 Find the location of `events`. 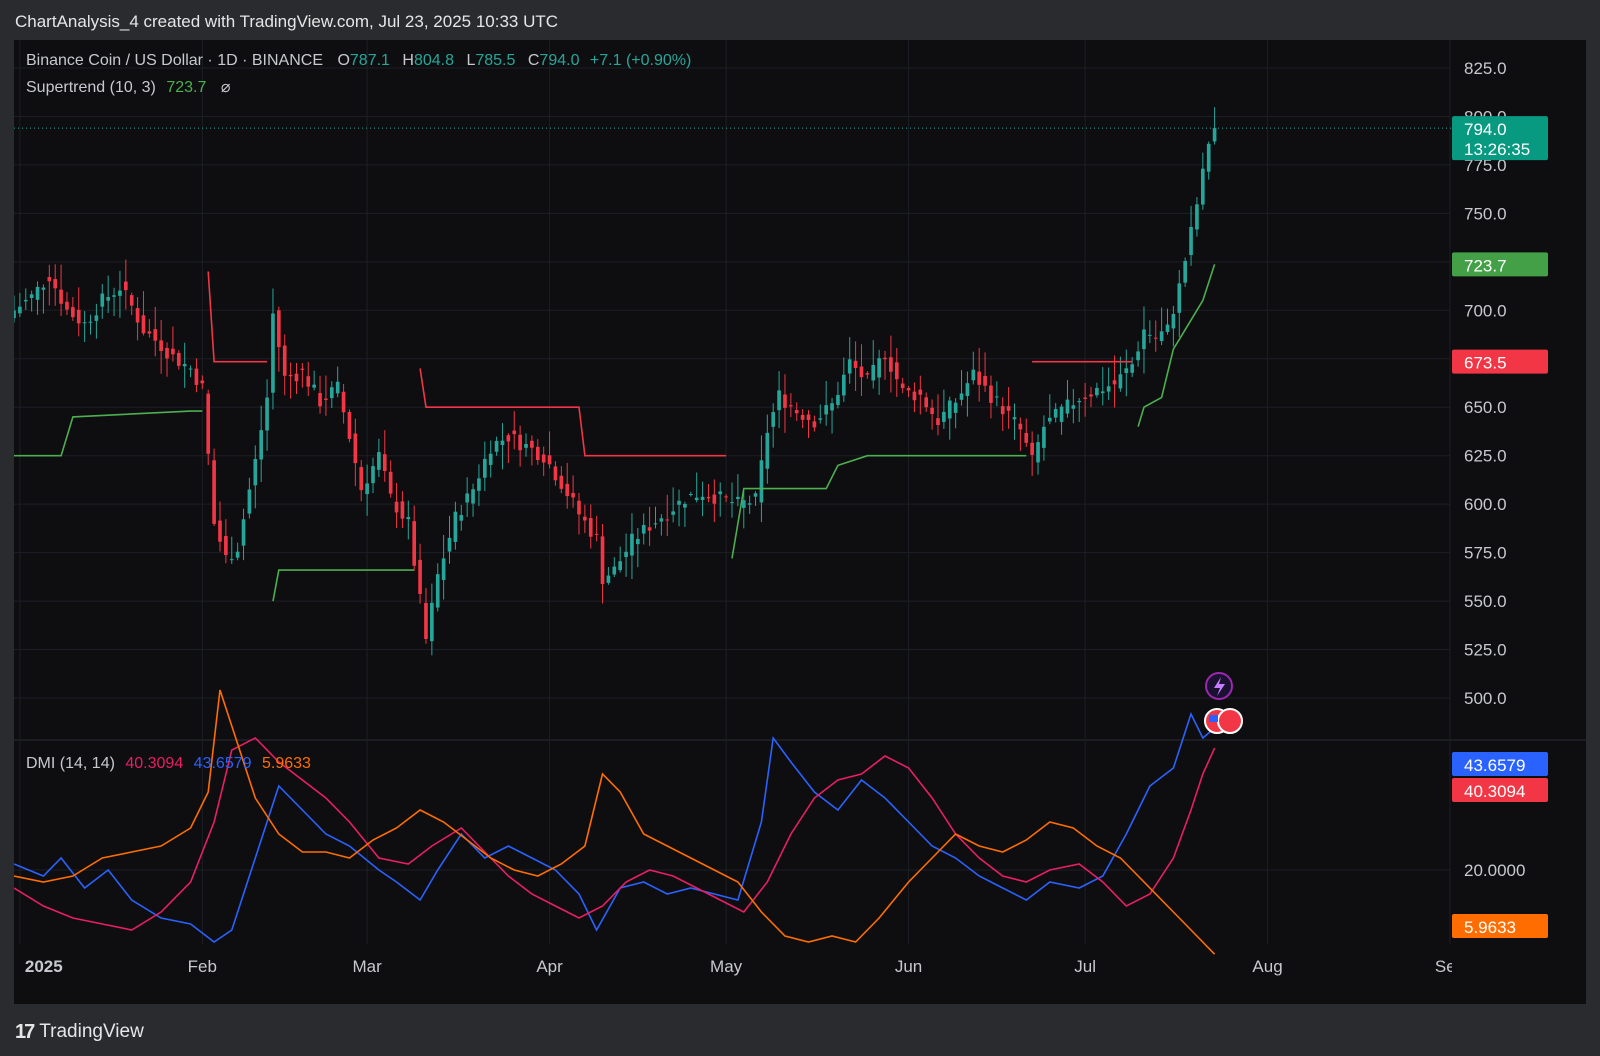

events is located at coordinates (1223, 703).